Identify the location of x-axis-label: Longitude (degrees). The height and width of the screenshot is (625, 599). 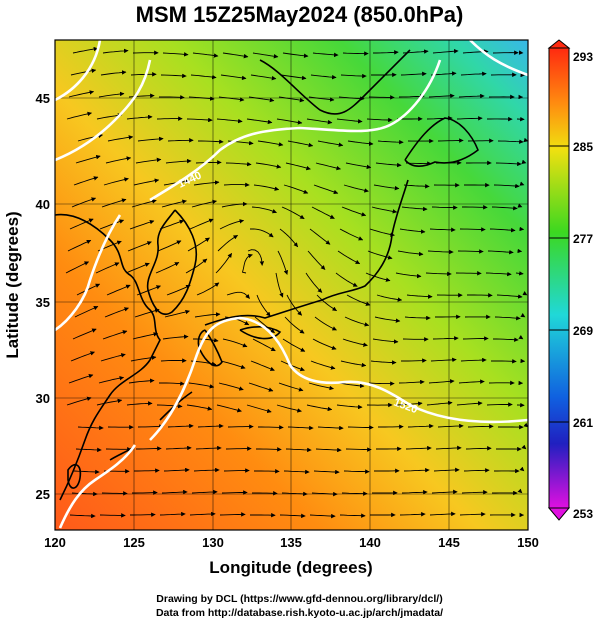
(290, 567).